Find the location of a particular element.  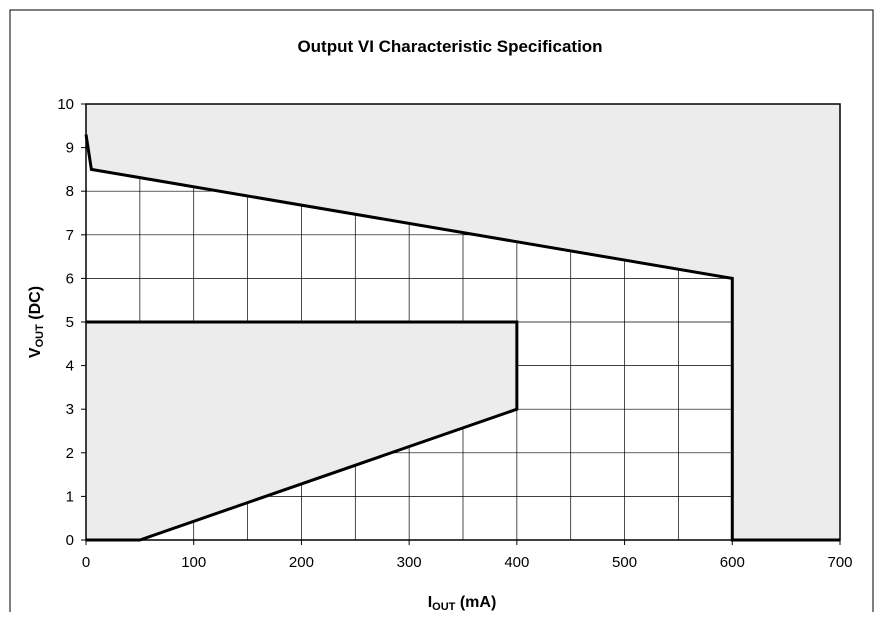

y-tick-label: 3 is located at coordinates (70, 409).